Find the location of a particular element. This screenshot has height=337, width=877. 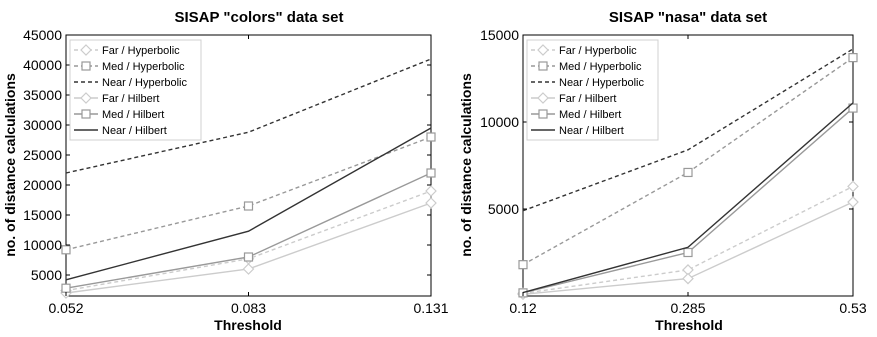

y-tick-label: 35000 is located at coordinates (42, 95).